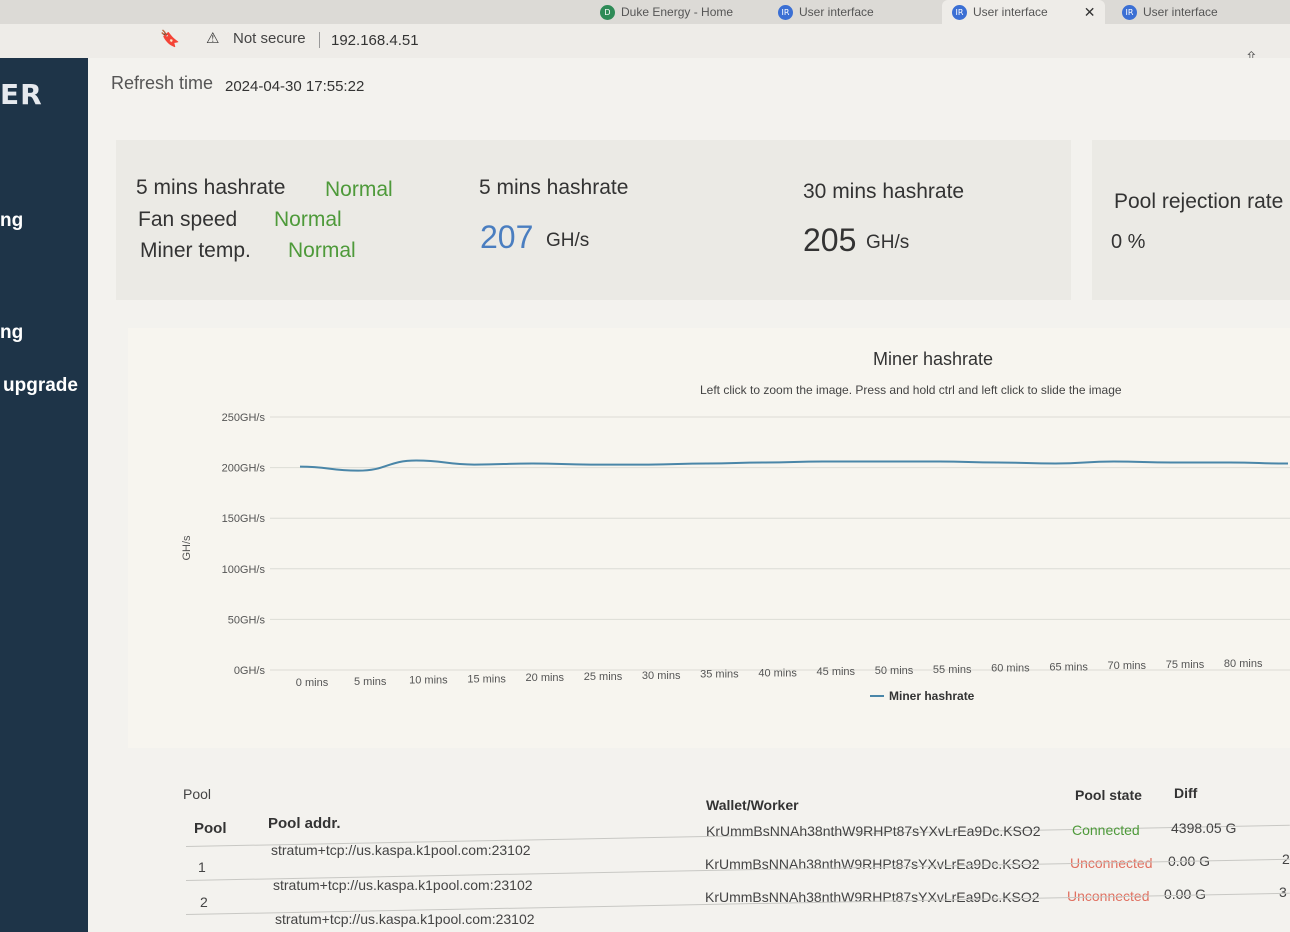 The image size is (1290, 932). Describe the element at coordinates (607, 12) in the screenshot. I see `duke-favicon-icon: D` at that location.